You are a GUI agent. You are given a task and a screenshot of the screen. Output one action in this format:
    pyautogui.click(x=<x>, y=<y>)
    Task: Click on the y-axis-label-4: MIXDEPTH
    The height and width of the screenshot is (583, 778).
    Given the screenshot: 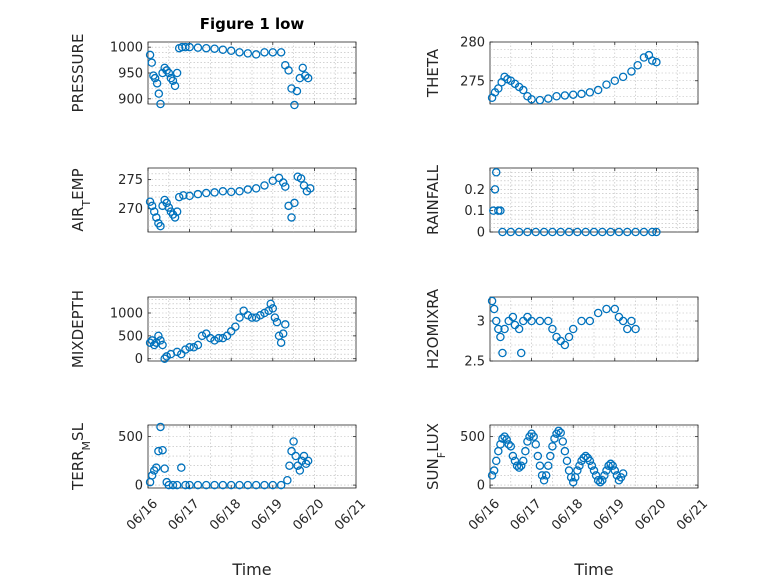 What is the action you would take?
    pyautogui.click(x=78, y=329)
    